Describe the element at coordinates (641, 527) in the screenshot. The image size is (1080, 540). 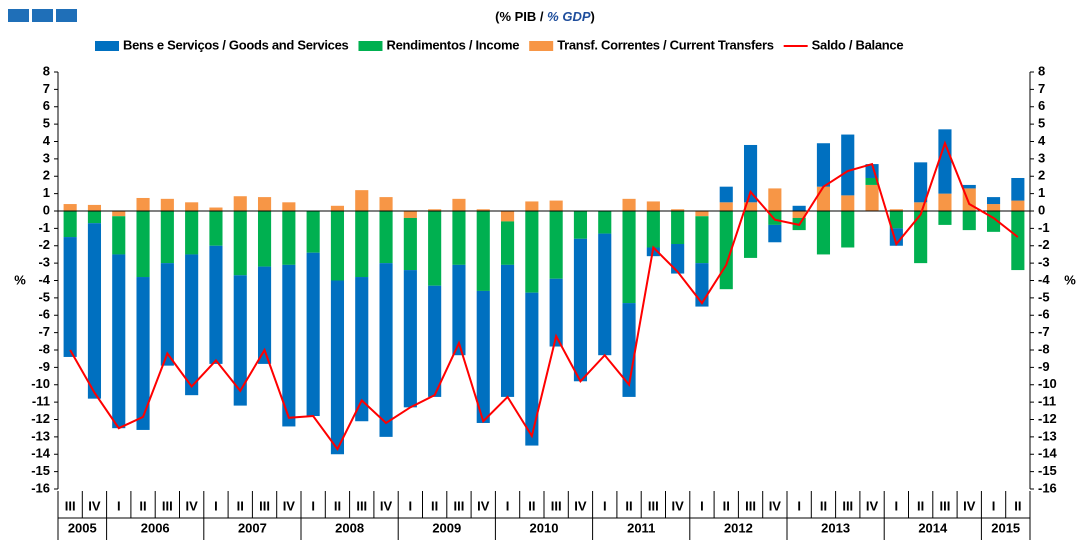
I see `year-label: 2011` at that location.